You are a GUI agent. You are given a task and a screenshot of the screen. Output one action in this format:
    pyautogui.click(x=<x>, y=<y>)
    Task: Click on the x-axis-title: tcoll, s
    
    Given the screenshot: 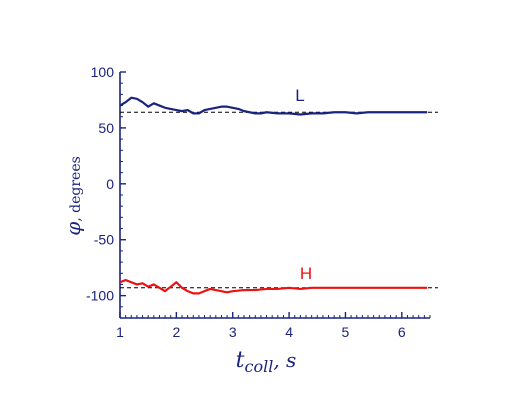 What is the action you would take?
    pyautogui.click(x=266, y=362)
    